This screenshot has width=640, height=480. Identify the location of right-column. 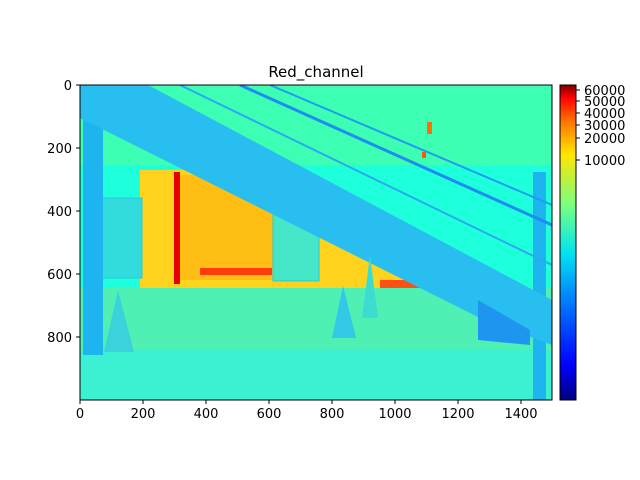
(539, 286).